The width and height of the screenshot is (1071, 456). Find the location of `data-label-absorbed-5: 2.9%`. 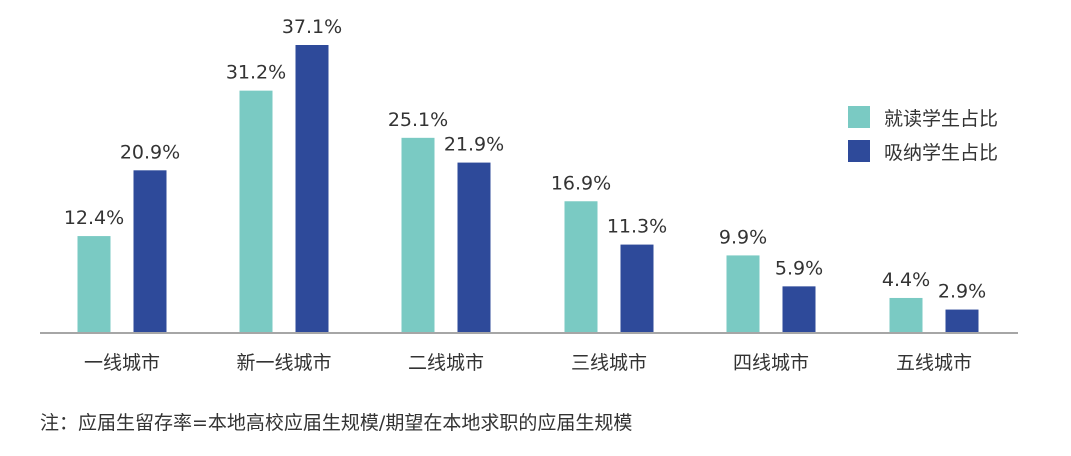

data-label-absorbed-5: 2.9% is located at coordinates (962, 292).